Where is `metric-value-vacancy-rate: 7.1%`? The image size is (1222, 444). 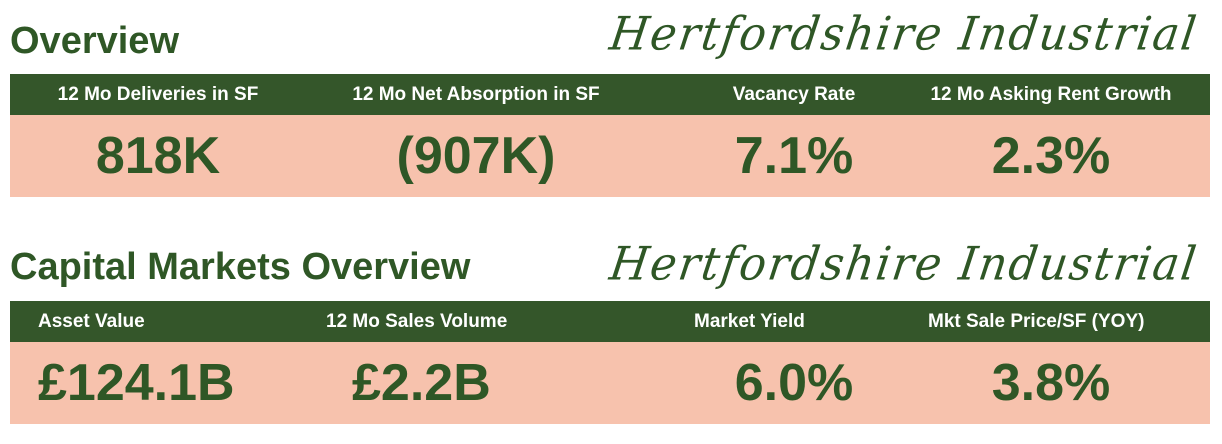
metric-value-vacancy-rate: 7.1% is located at coordinates (794, 156).